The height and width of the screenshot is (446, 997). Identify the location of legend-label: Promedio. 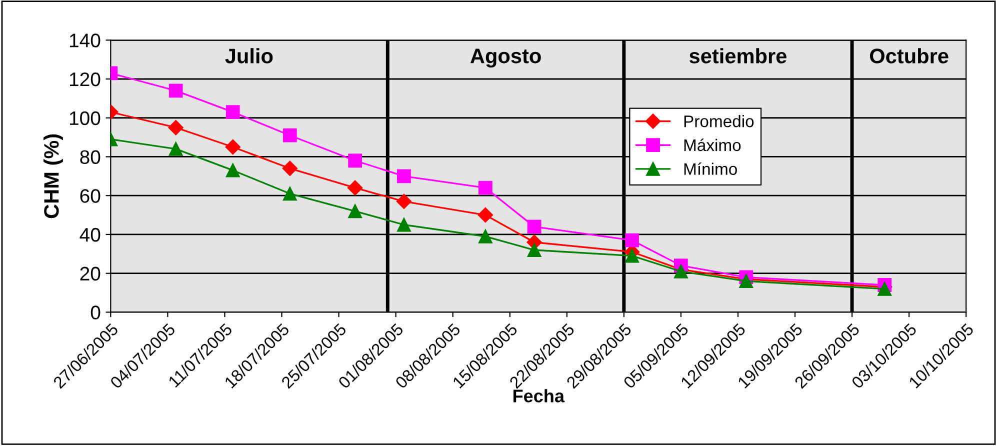
(719, 121).